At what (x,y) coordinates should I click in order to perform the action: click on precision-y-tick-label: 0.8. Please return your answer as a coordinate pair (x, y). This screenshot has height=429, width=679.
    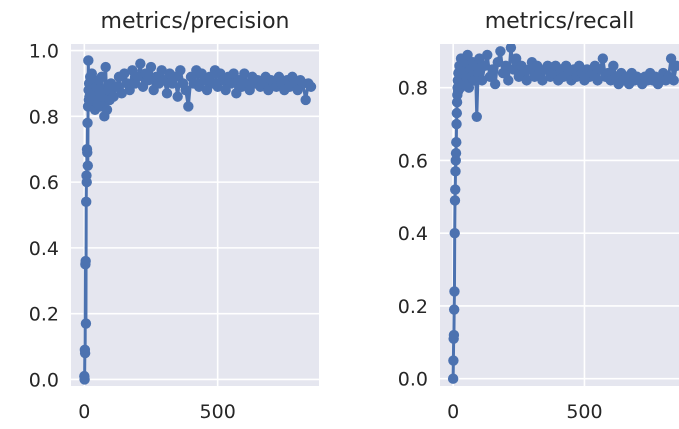
    Looking at the image, I should click on (44, 117).